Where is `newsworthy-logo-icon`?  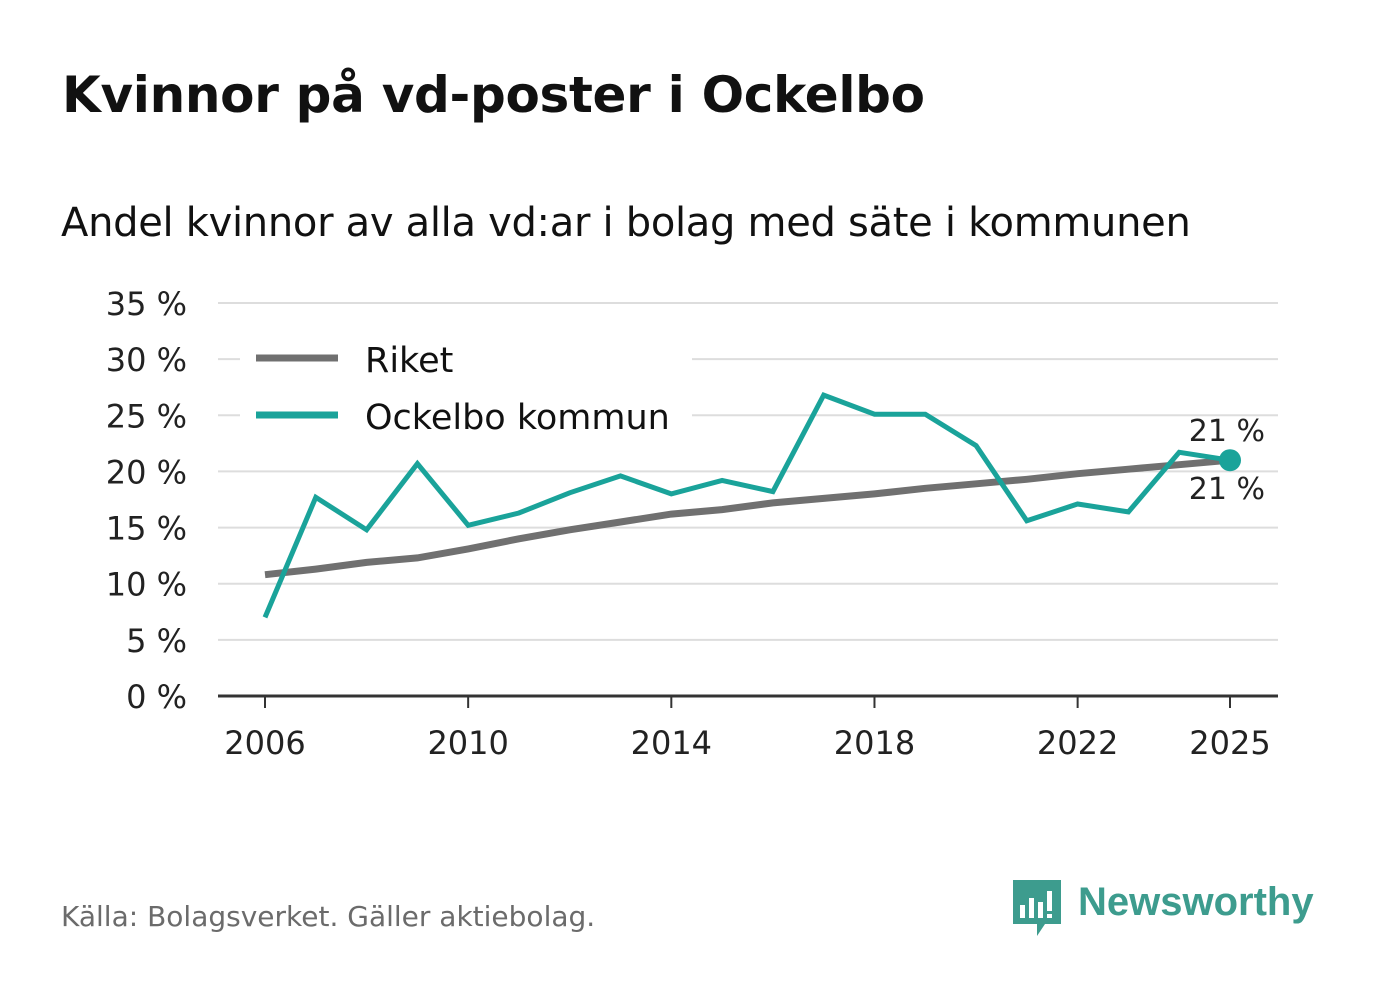
newsworthy-logo-icon is located at coordinates (1037, 908).